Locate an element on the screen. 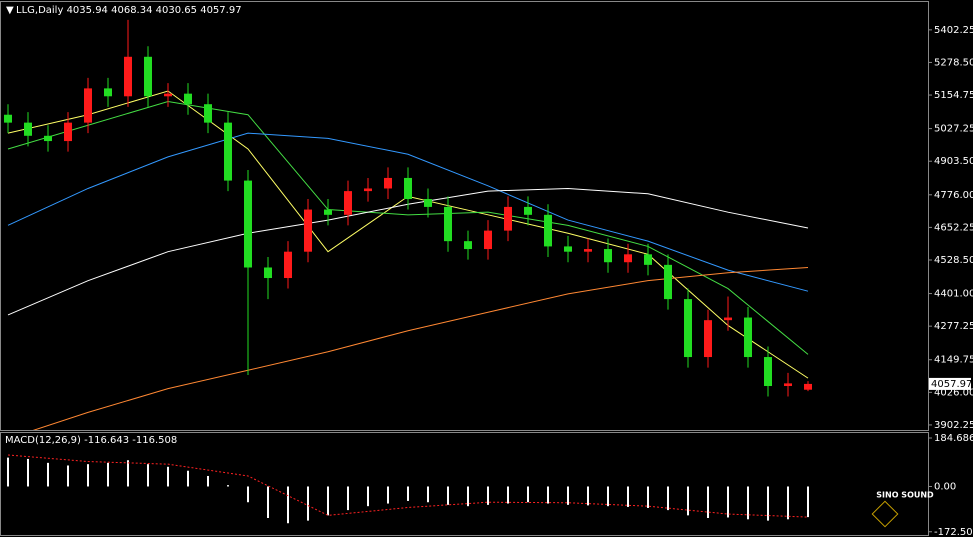 This screenshot has height=537, width=973. watermark-logo is located at coordinates (885, 514).